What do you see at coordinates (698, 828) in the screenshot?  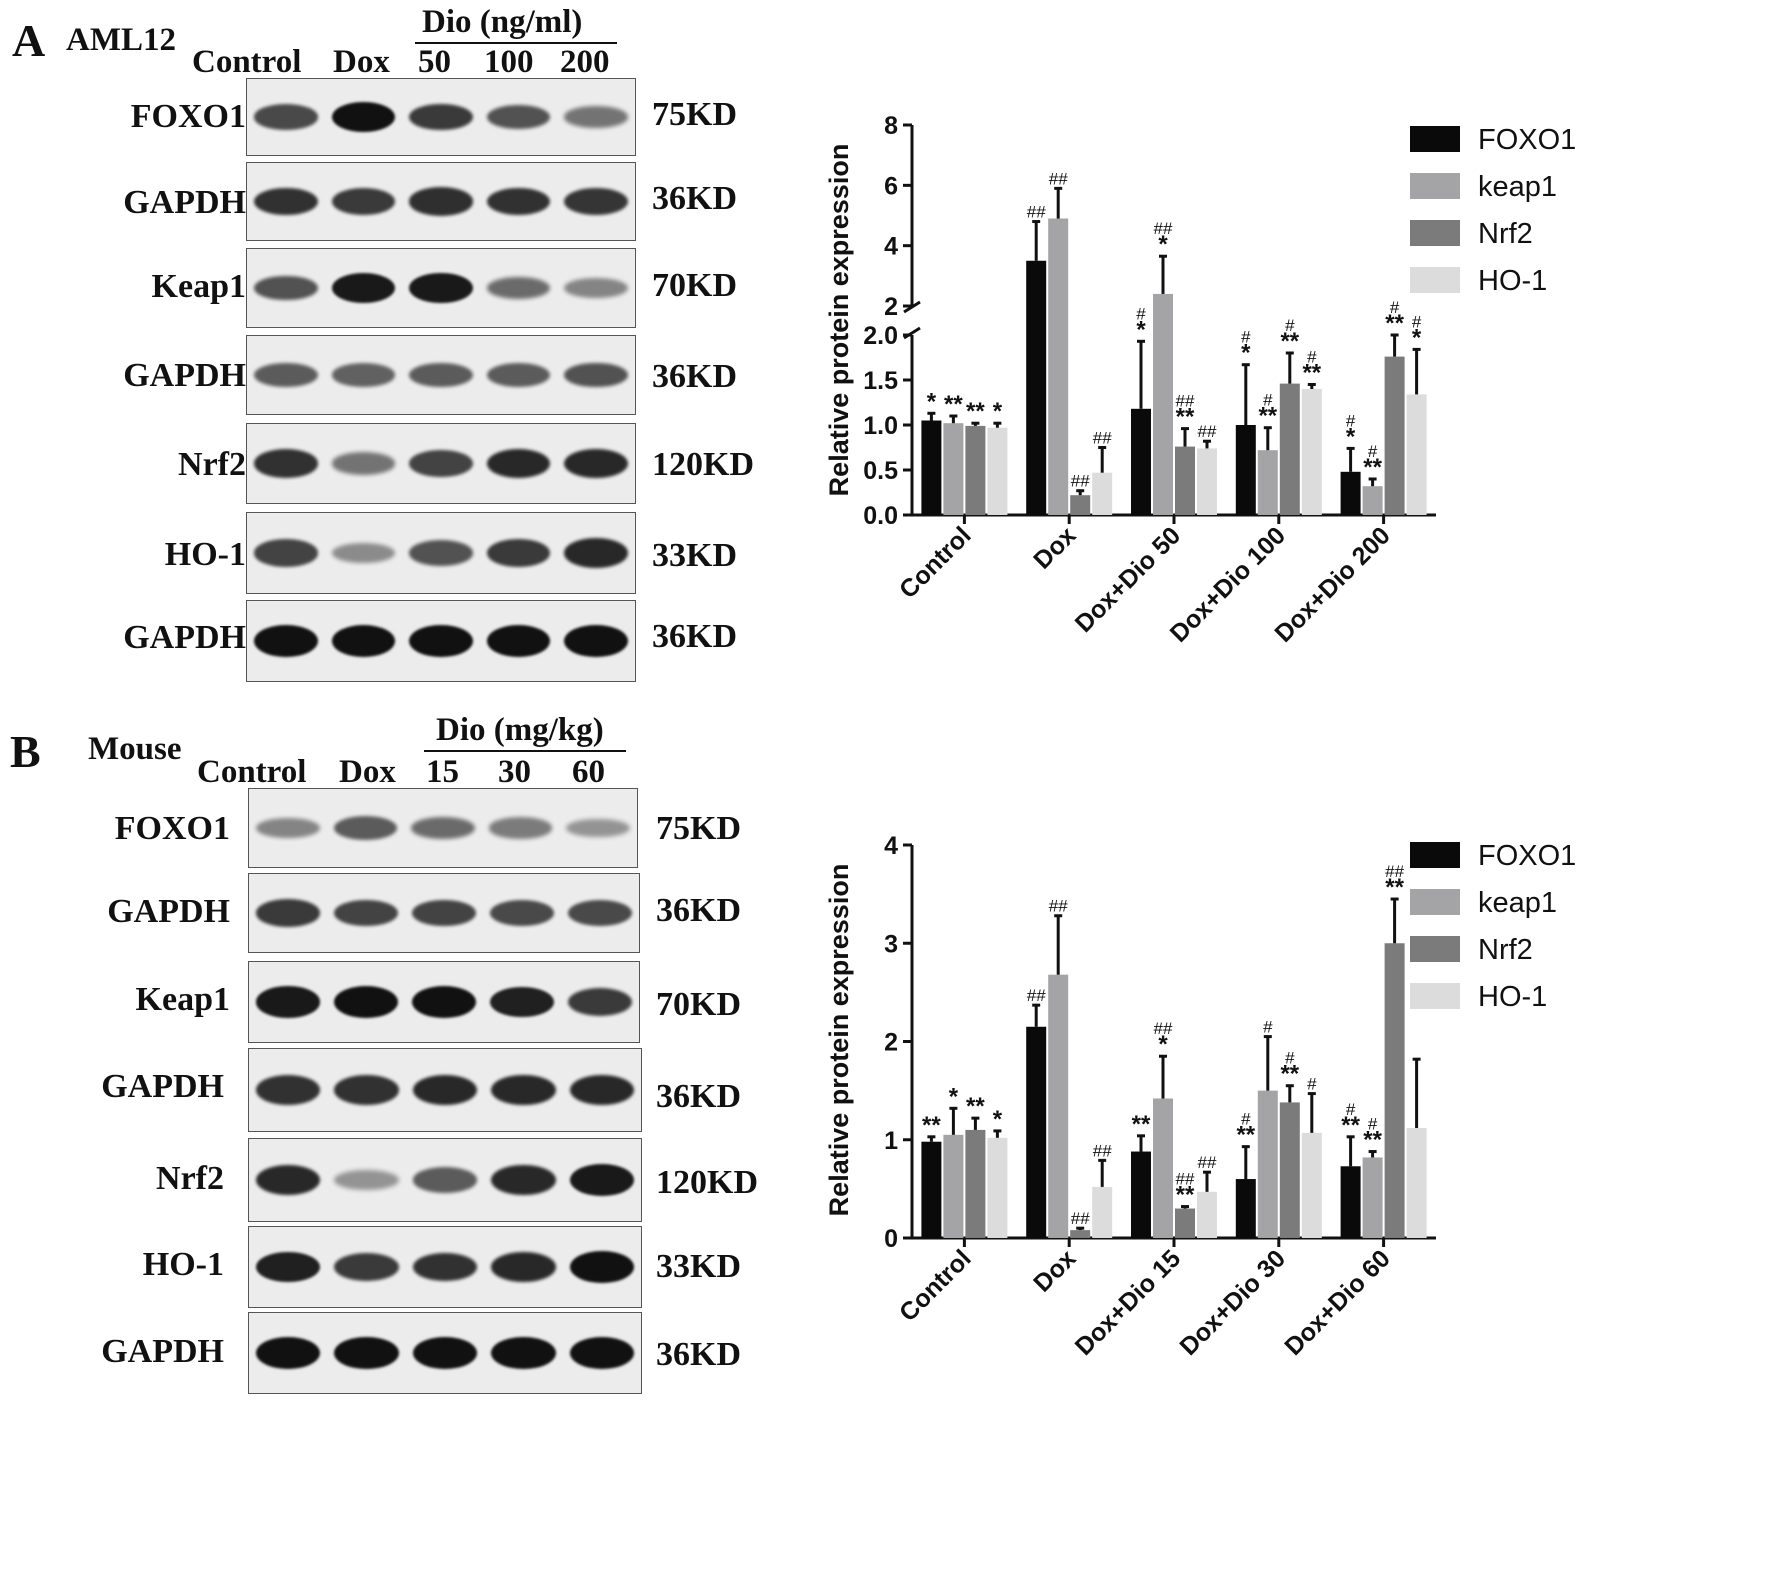 I see `molecular-weight-label: 75KD` at bounding box center [698, 828].